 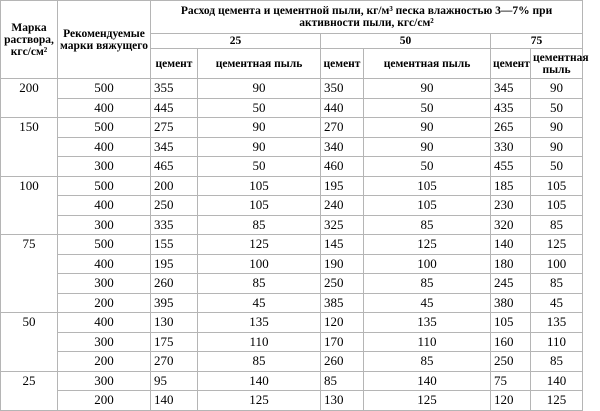 I want to click on value-cell: 100, so click(x=427, y=263).